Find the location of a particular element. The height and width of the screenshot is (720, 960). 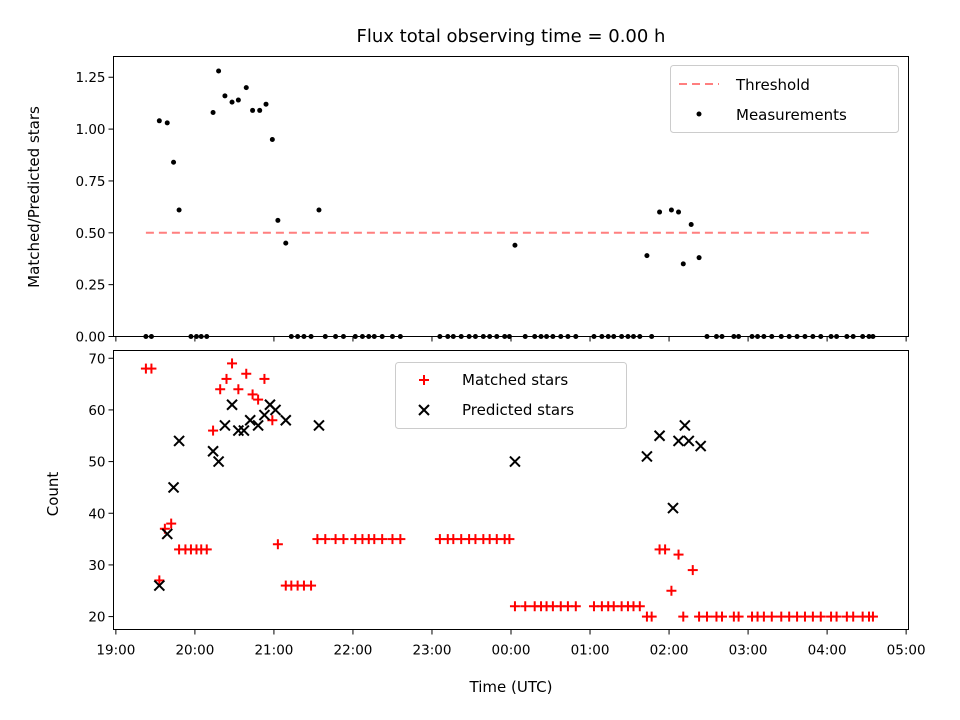

top-y-ticks: 0.00 0.25 0.50 0.75 1.00 1.25 is located at coordinates (94, 208).